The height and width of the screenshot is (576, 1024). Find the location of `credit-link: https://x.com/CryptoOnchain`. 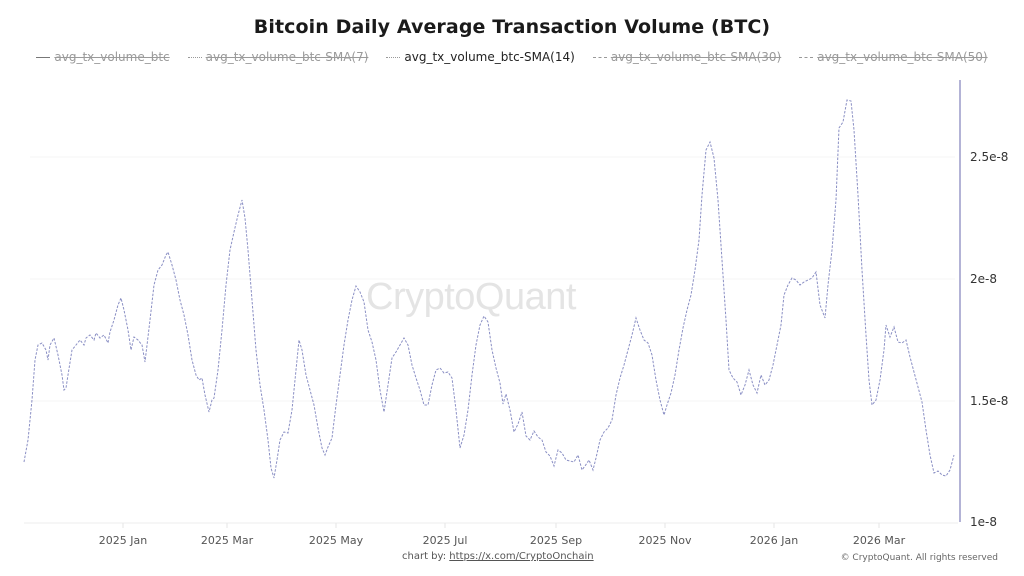

credit-link: https://x.com/CryptoOnchain is located at coordinates (521, 556).